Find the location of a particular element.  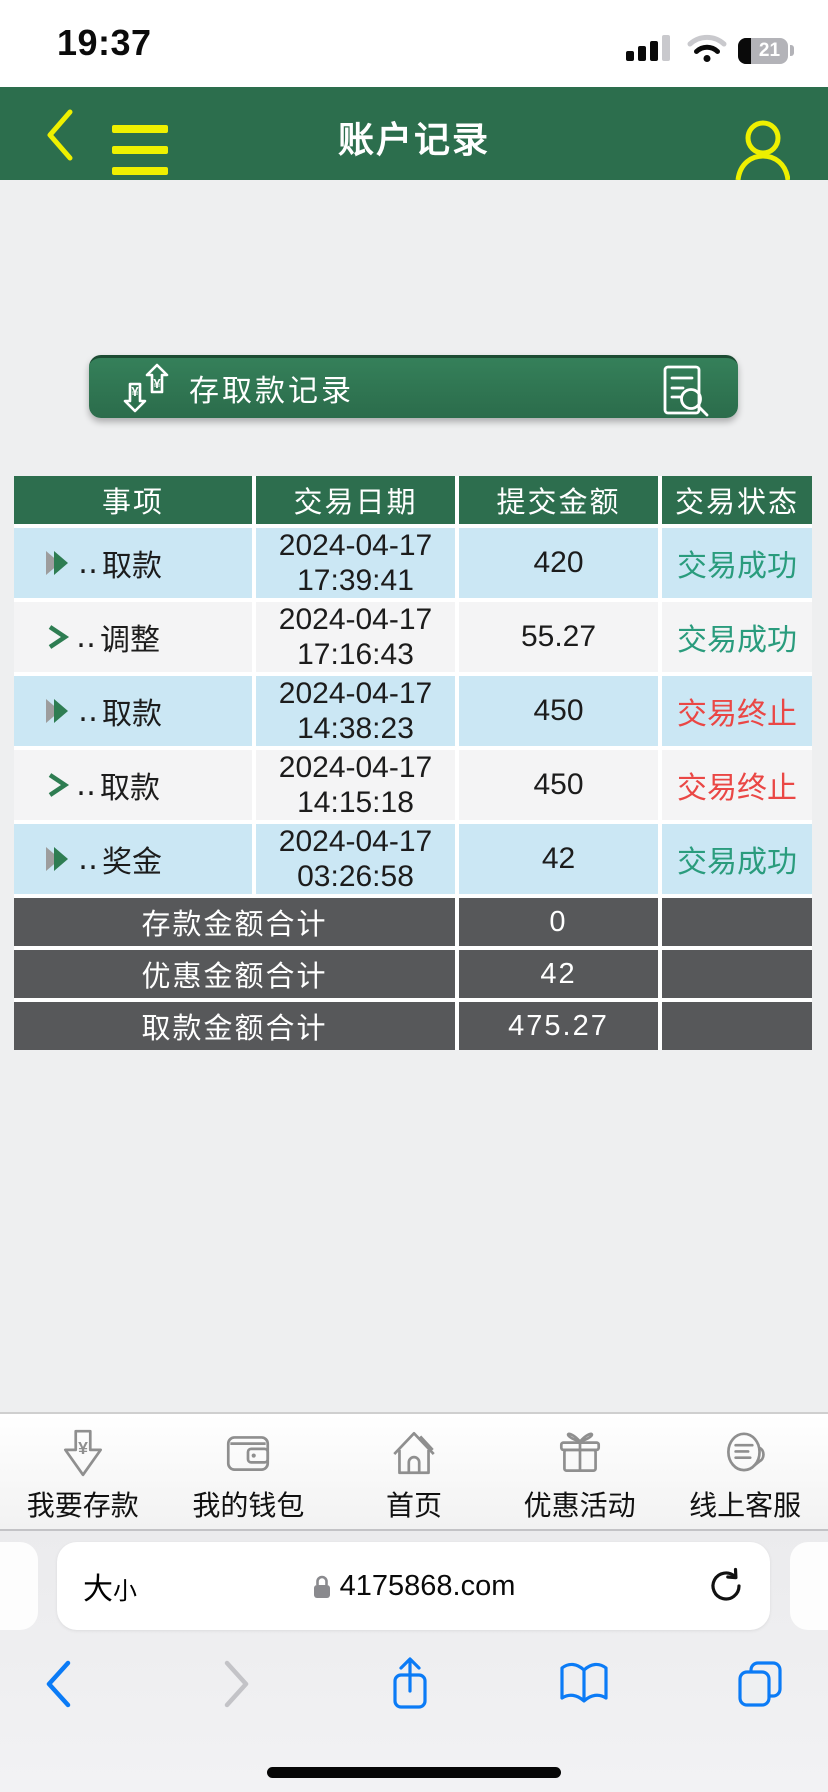

reload-button is located at coordinates (726, 1586).